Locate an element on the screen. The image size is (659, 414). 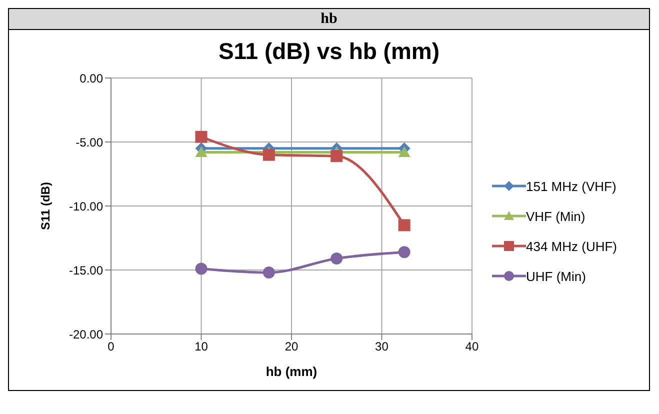
y-tick-label: -10.00 is located at coordinates (86, 206).